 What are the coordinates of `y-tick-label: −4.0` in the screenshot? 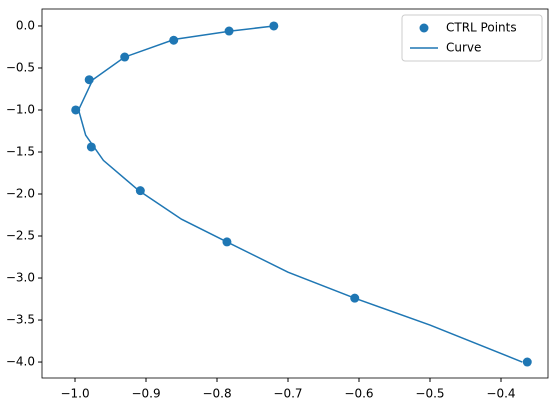 It's located at (20, 362).